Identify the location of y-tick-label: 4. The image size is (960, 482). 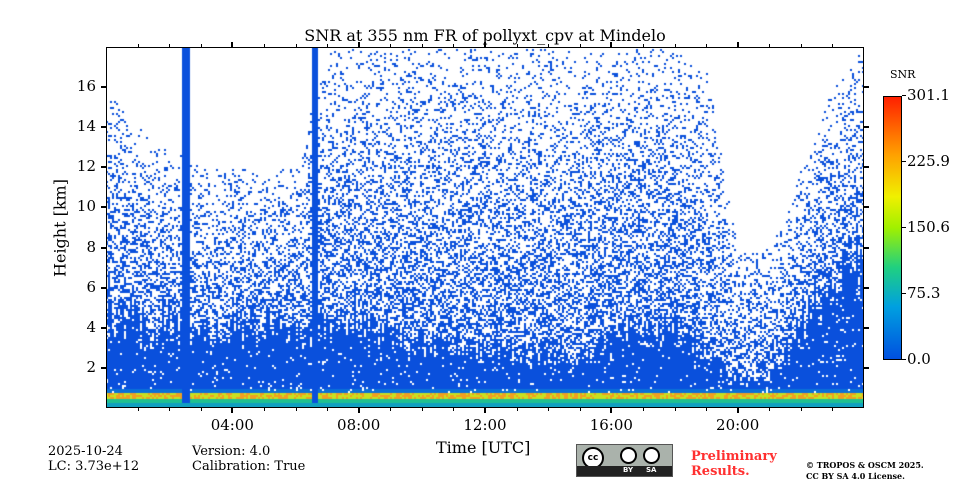
(91, 326).